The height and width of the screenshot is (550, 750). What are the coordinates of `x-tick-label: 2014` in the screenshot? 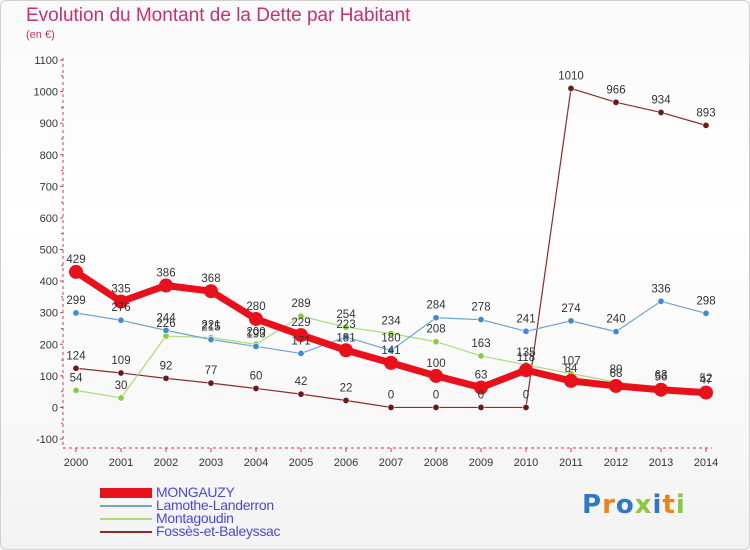 It's located at (706, 463).